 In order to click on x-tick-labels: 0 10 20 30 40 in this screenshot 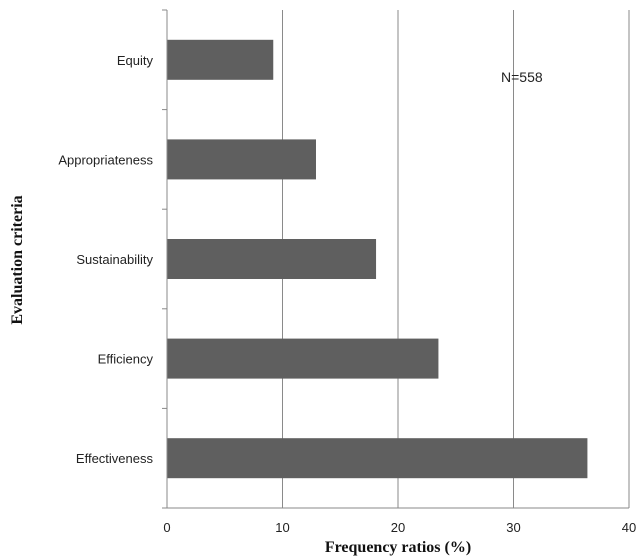, I will do `click(399, 527)`.